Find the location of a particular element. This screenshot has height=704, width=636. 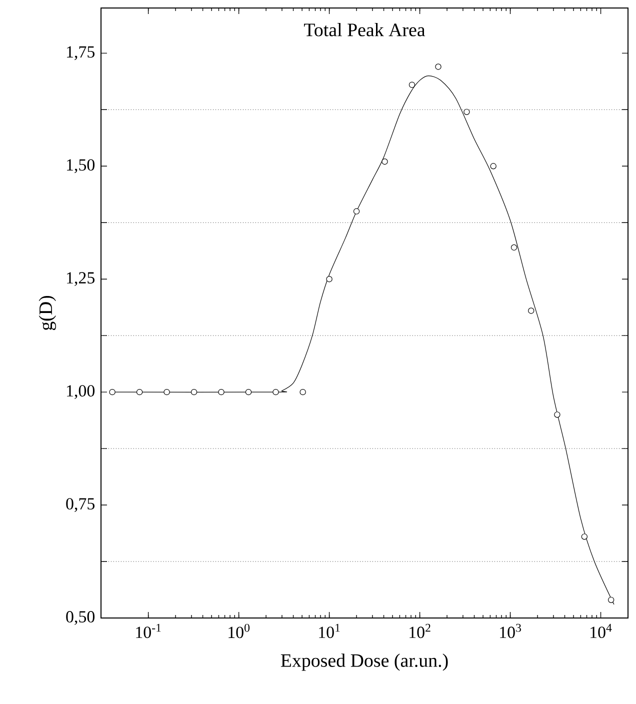

y-tick-label: 1,00 is located at coordinates (81, 392).